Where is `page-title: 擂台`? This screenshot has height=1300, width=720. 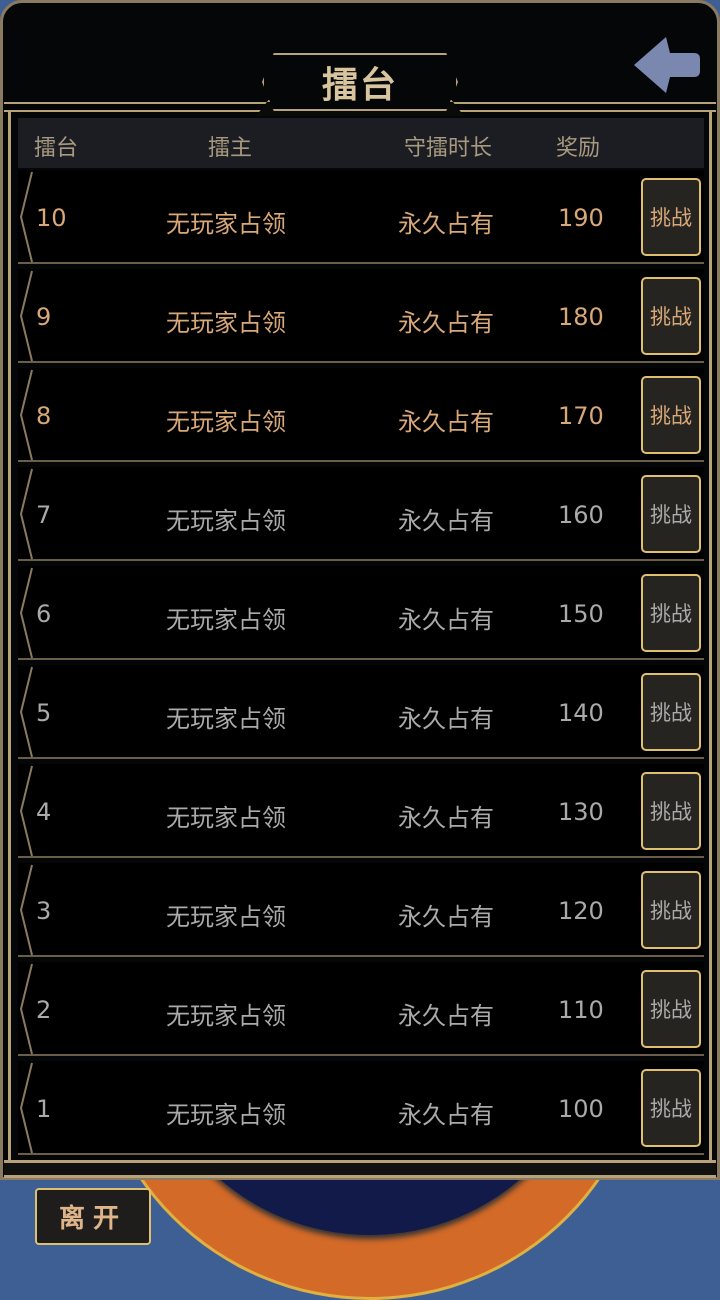 page-title: 擂台 is located at coordinates (359, 85).